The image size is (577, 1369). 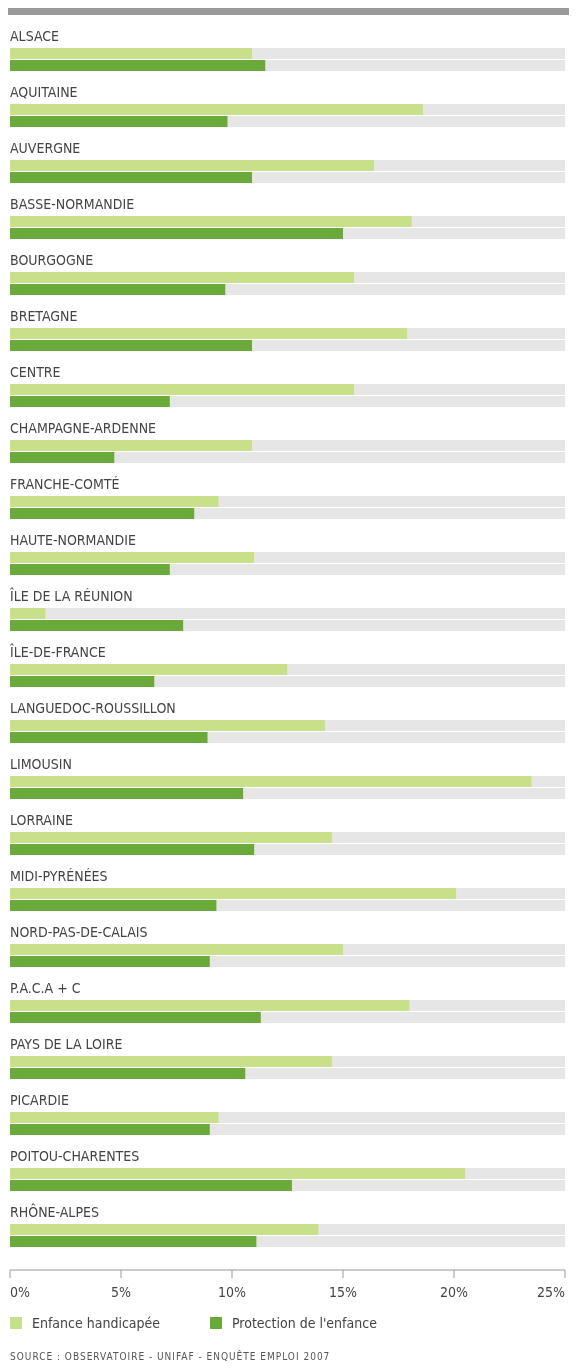 I want to click on y-tick-label: P.A.C.A + C, so click(x=45, y=988).